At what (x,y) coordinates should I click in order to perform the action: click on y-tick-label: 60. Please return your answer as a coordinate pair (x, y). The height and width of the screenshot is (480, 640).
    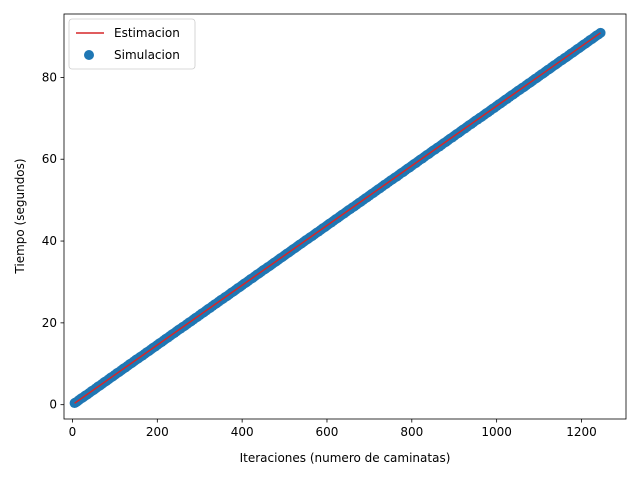
    Looking at the image, I should click on (49, 159).